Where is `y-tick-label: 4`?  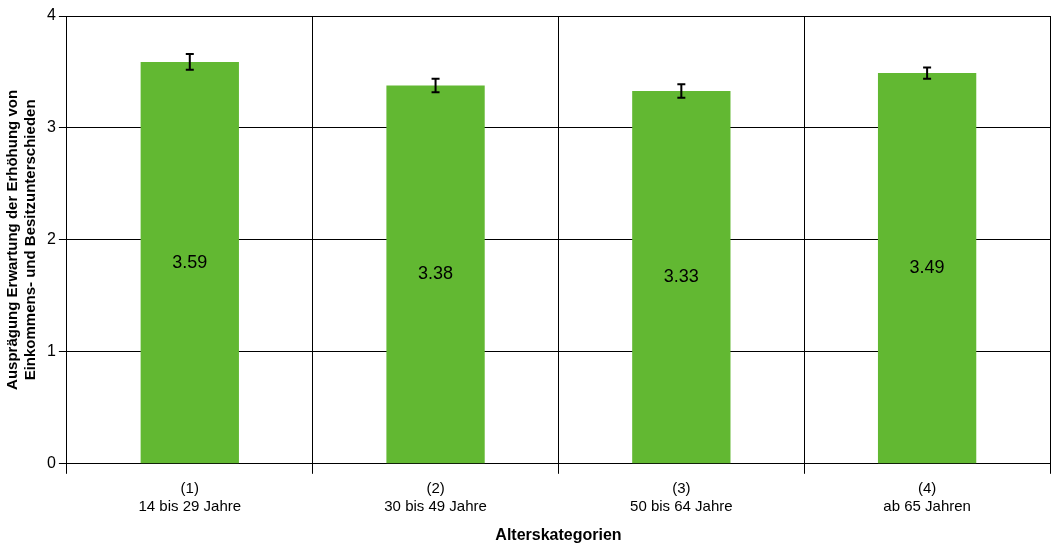
y-tick-label: 4 is located at coordinates (51, 15).